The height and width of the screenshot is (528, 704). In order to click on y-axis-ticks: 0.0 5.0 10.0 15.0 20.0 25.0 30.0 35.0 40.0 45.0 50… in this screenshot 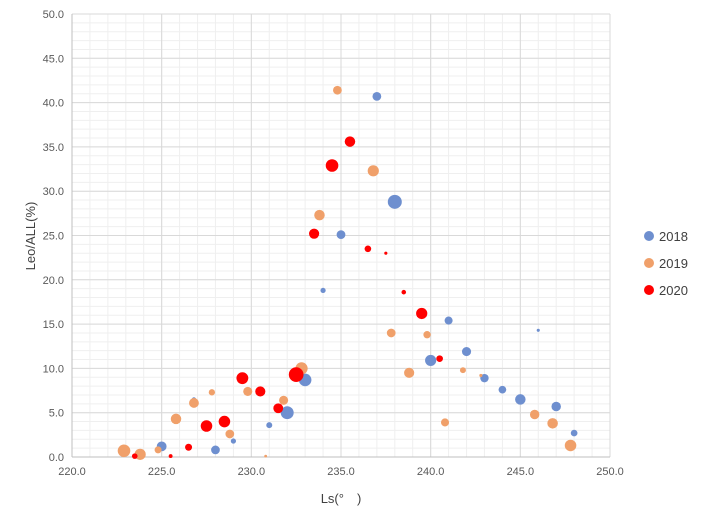, I will do `click(53, 236)`.